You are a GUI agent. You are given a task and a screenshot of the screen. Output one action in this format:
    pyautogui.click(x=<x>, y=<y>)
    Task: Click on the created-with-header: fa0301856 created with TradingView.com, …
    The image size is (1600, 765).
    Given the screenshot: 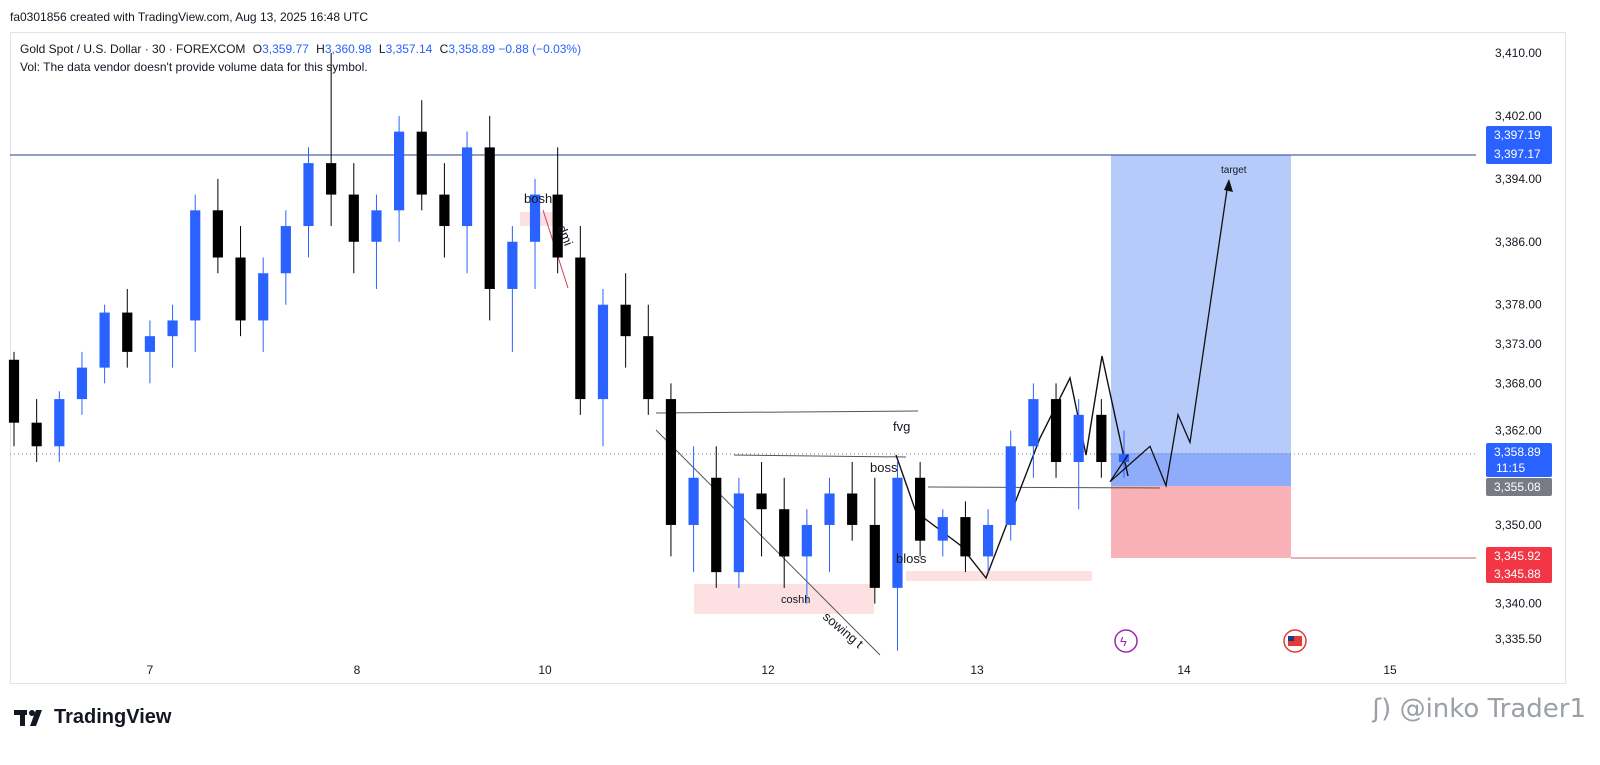 What is the action you would take?
    pyautogui.click(x=189, y=17)
    